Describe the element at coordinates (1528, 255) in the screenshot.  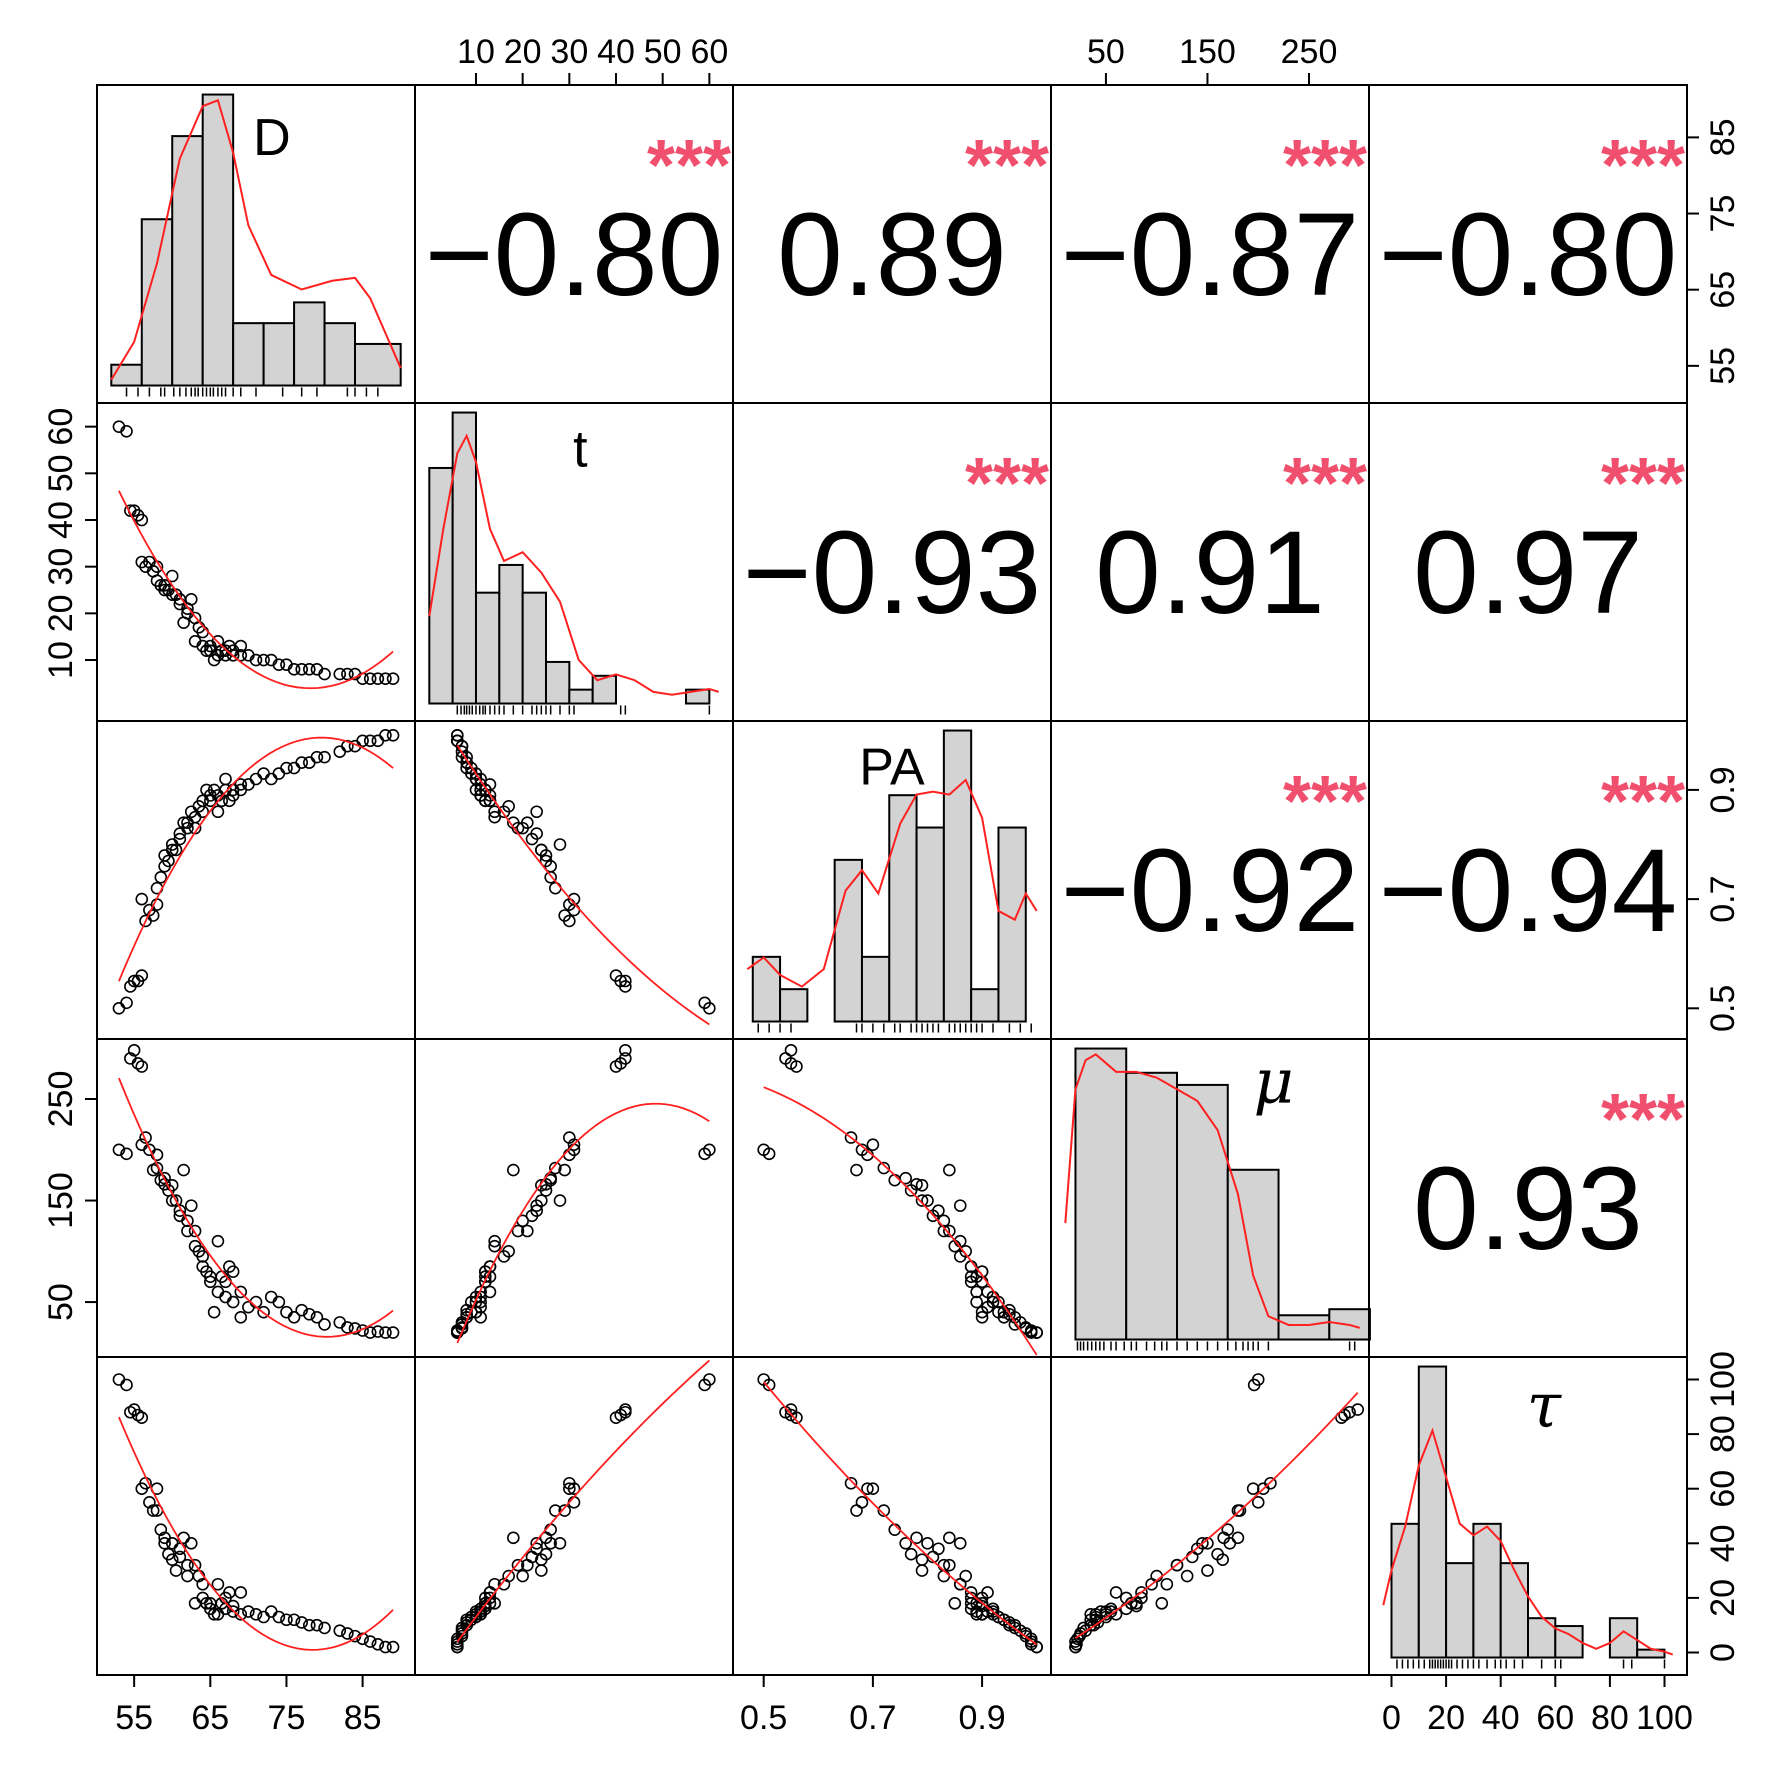
I see `correlation-value: −0.80` at that location.